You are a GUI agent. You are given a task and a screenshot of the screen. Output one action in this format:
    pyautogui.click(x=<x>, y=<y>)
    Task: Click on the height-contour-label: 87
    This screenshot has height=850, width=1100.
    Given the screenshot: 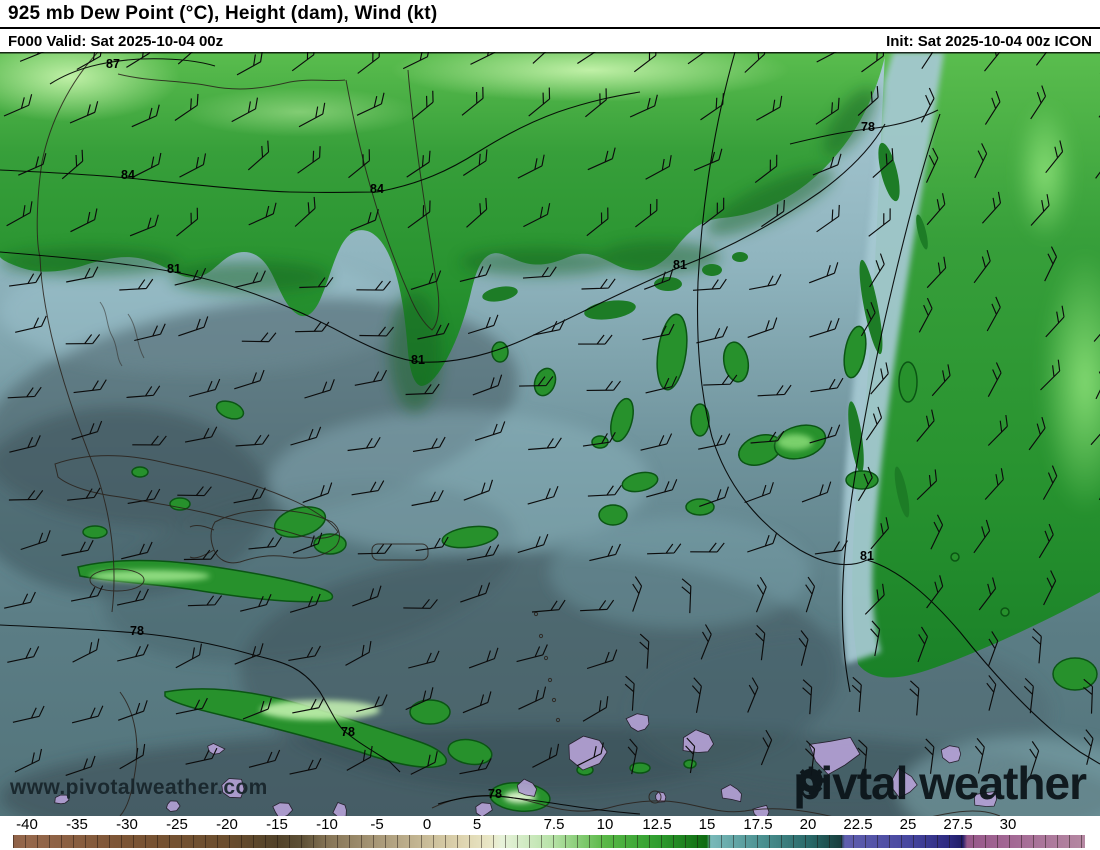 What is the action you would take?
    pyautogui.click(x=113, y=64)
    